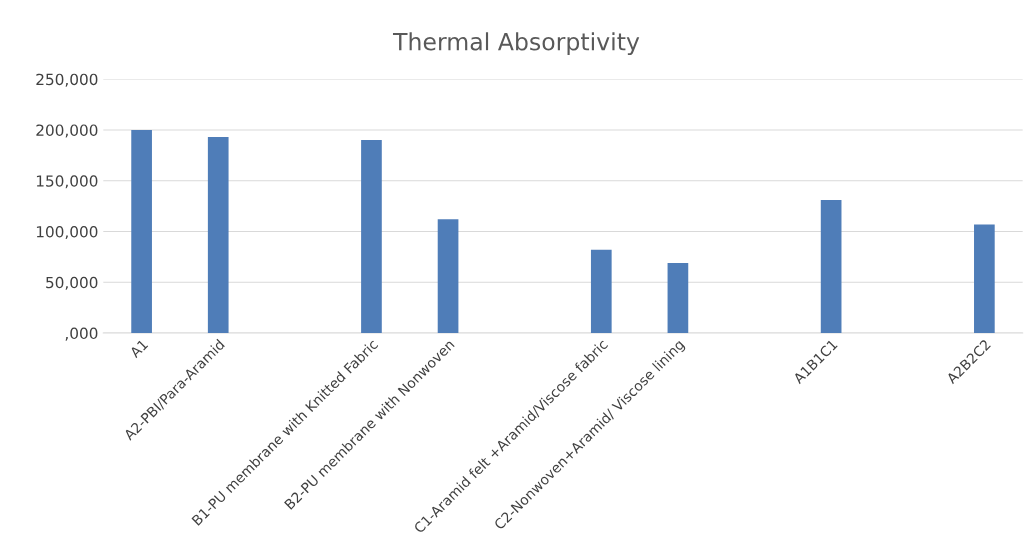 This screenshot has height=546, width=1033. What do you see at coordinates (67, 131) in the screenshot?
I see `y-tick-label: 200,000` at bounding box center [67, 131].